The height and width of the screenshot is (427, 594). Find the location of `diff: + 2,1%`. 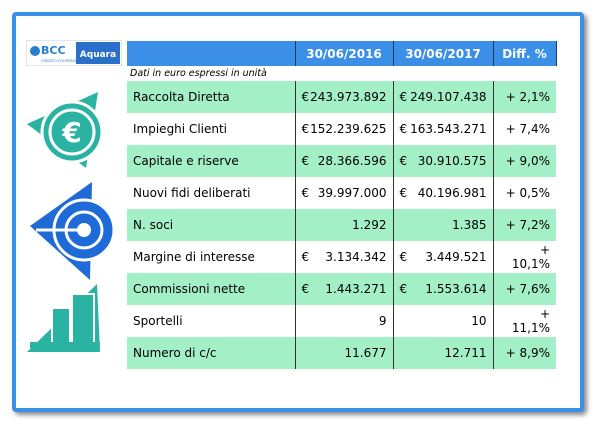

diff: + 2,1% is located at coordinates (524, 97).